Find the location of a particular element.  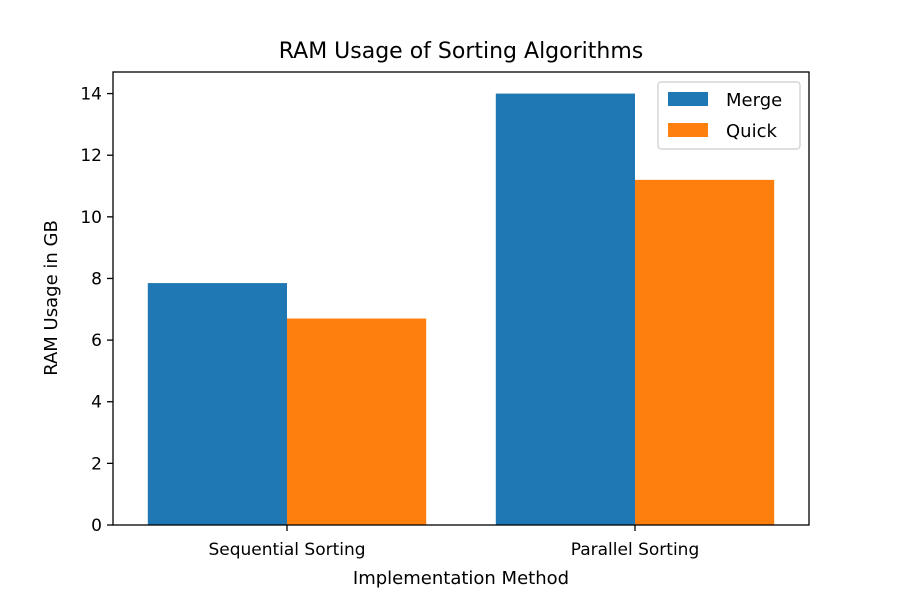

y-tick-label: 2 is located at coordinates (96, 464).